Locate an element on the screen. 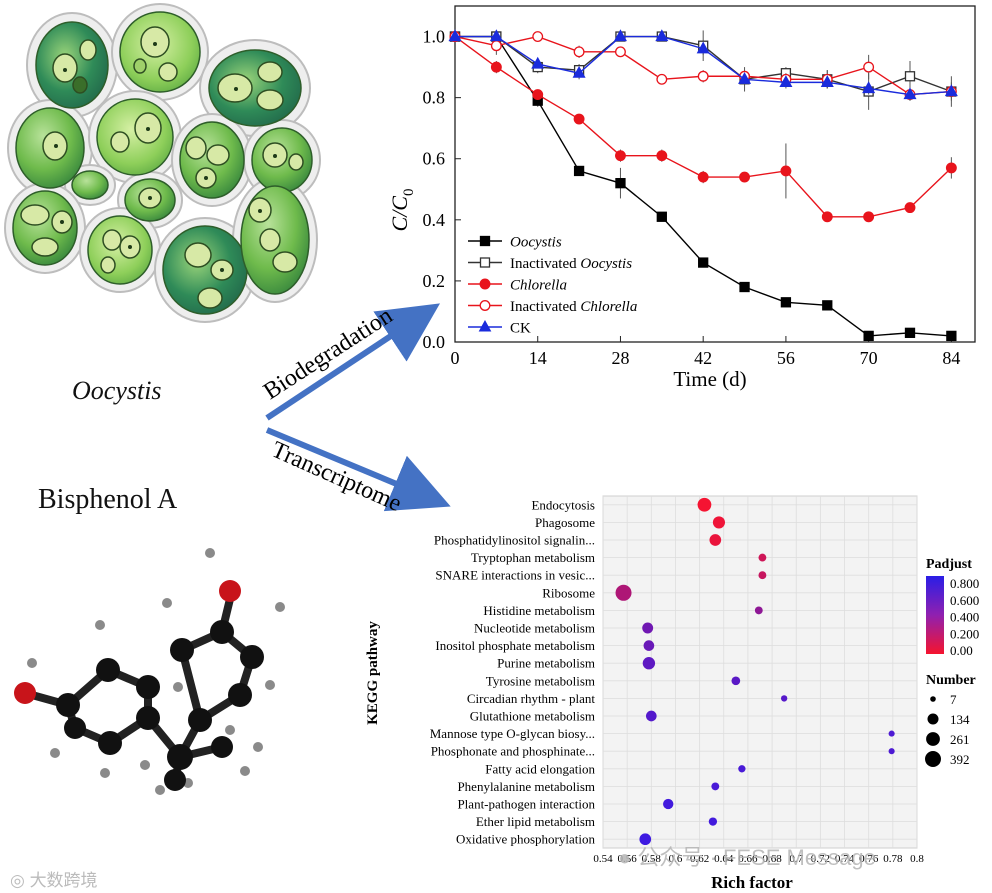 Image resolution: width=992 pixels, height=893 pixels. pathway-label: Phenylalanine metabolism is located at coordinates (526, 786).